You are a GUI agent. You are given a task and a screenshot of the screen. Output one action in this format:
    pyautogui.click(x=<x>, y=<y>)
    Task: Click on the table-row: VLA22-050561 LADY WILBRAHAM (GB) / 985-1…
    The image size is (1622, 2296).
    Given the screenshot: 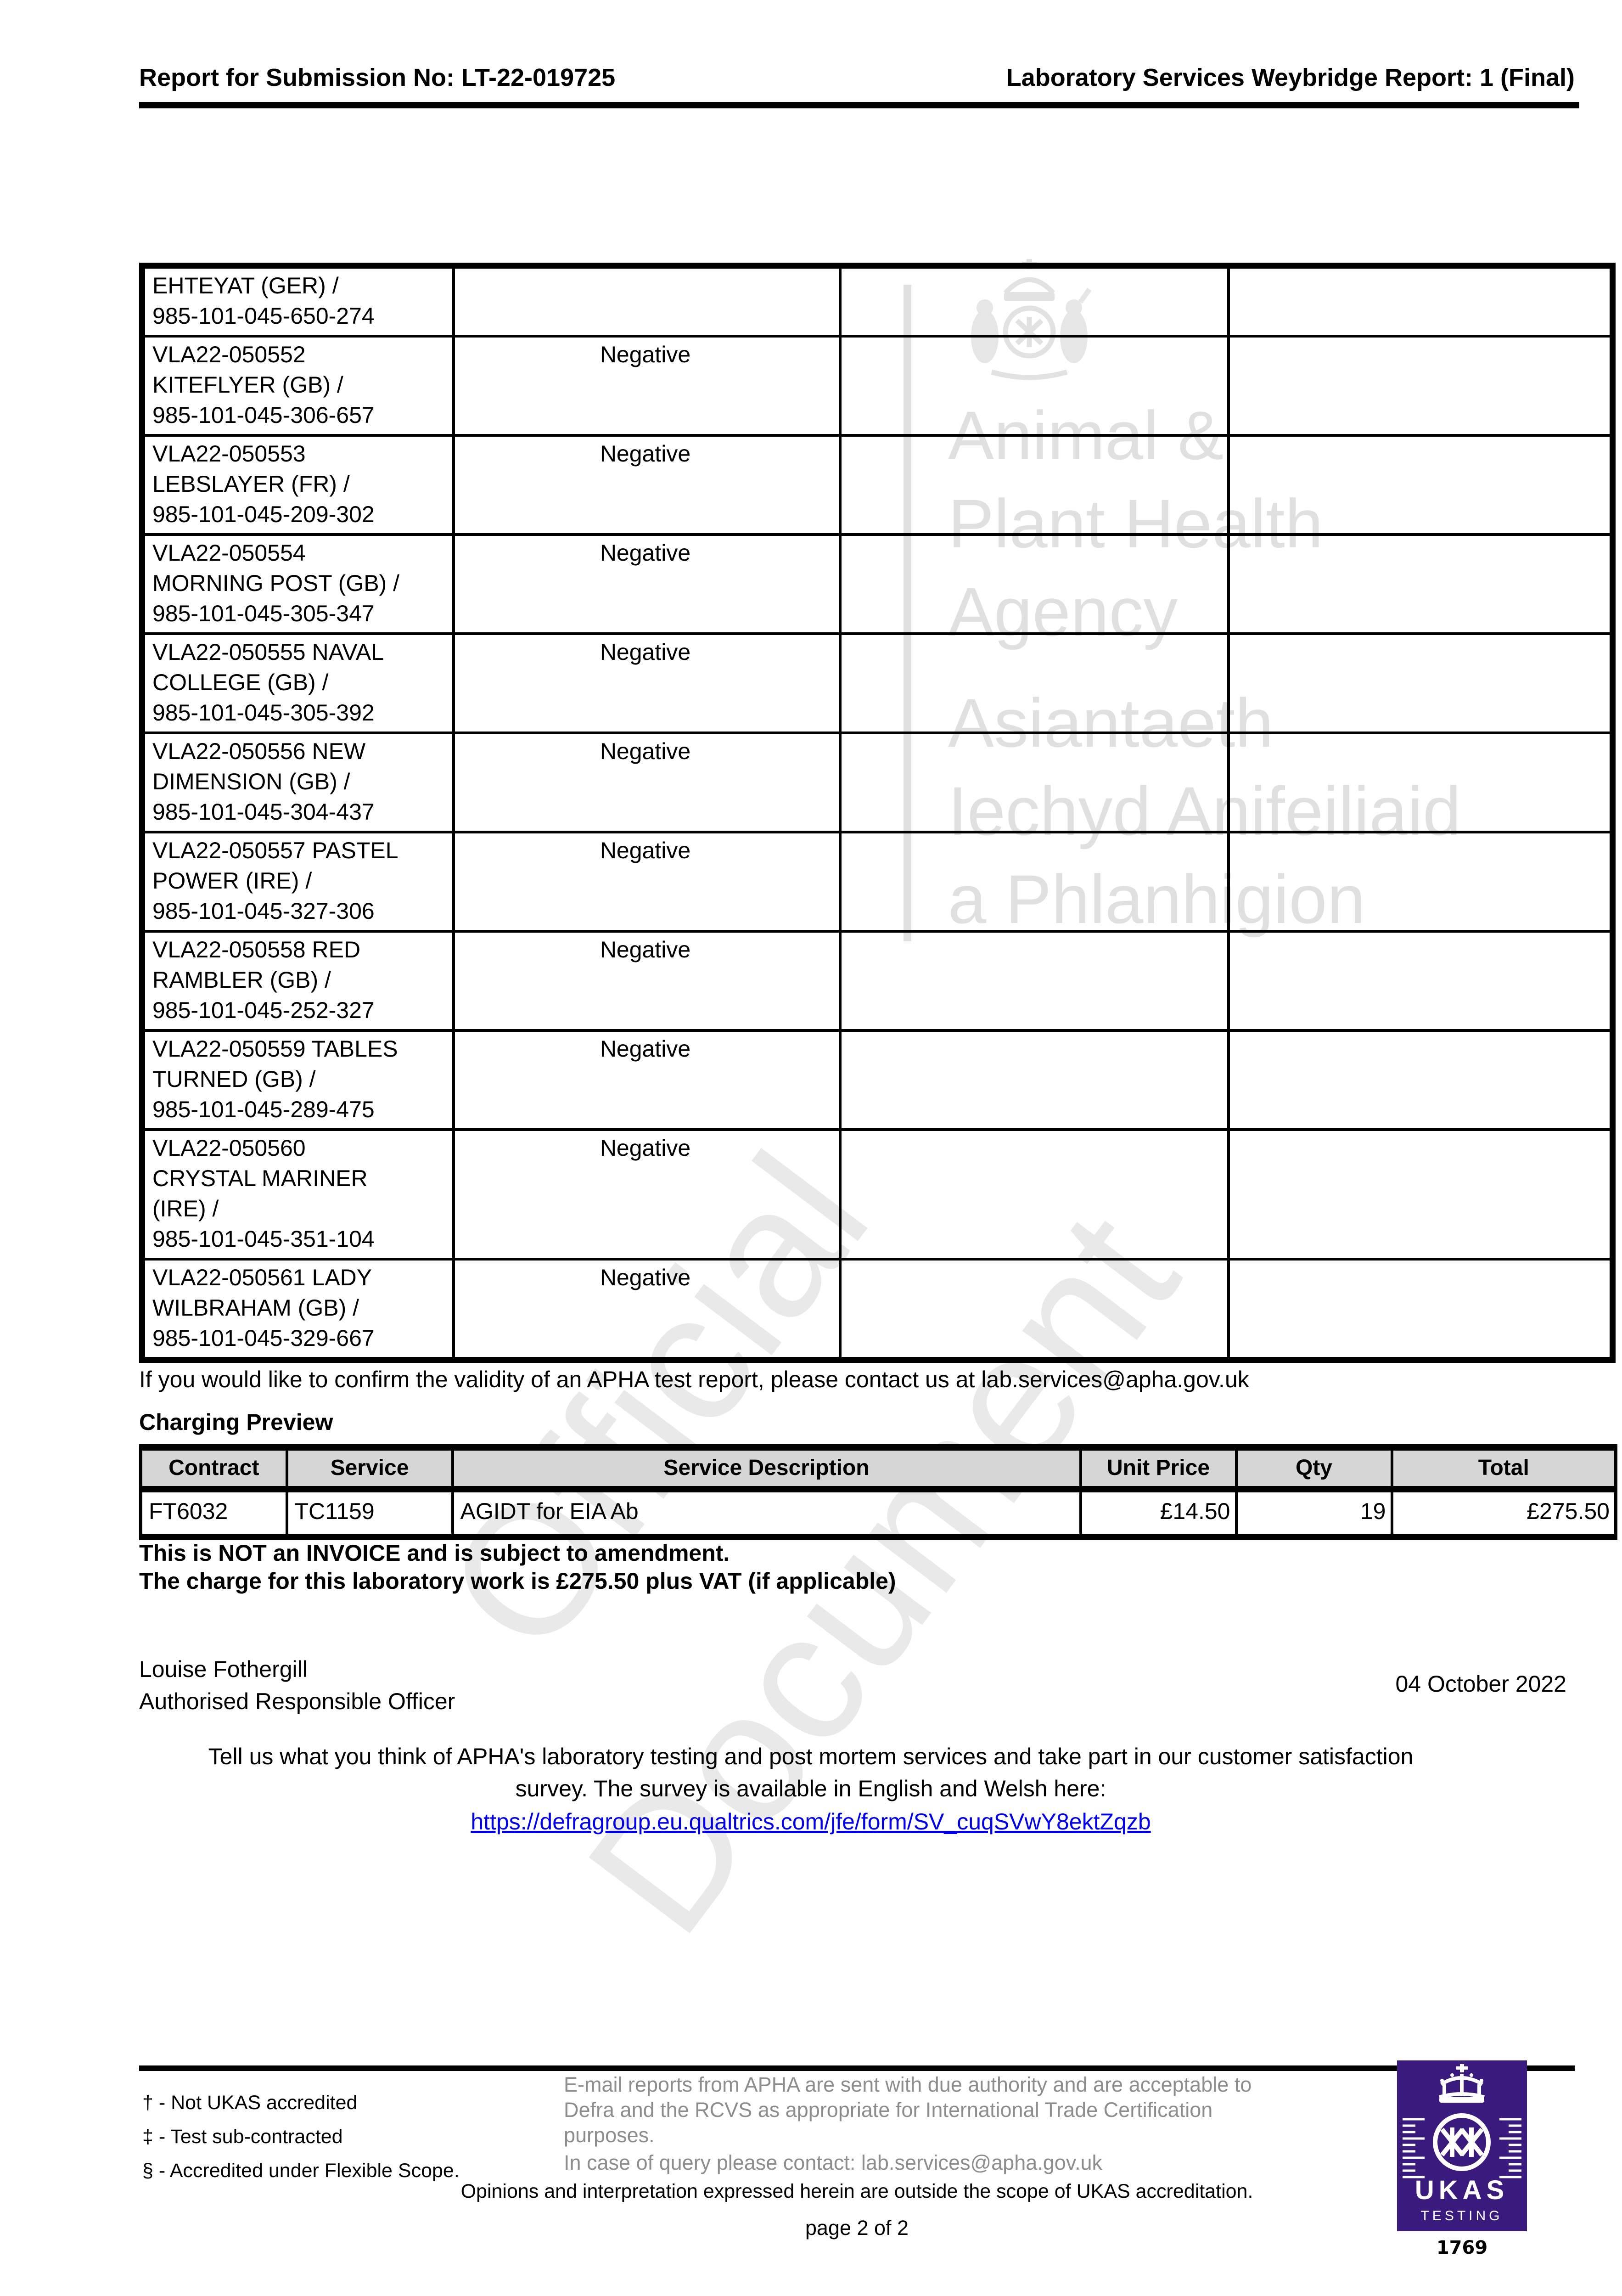 What is the action you would take?
    pyautogui.click(x=877, y=1310)
    